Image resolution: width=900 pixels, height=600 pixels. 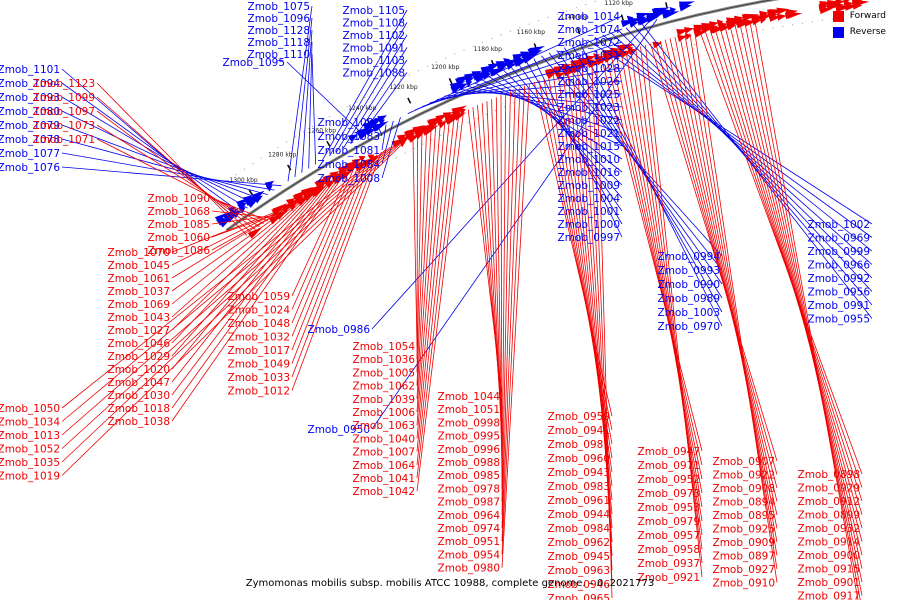 I want to click on gene-label: Zmob_0894, so click(x=744, y=503).